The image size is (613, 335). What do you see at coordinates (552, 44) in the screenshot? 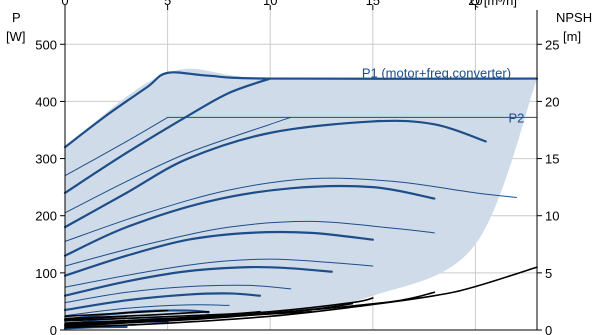
I see `y-right-tick-label: 25` at bounding box center [552, 44].